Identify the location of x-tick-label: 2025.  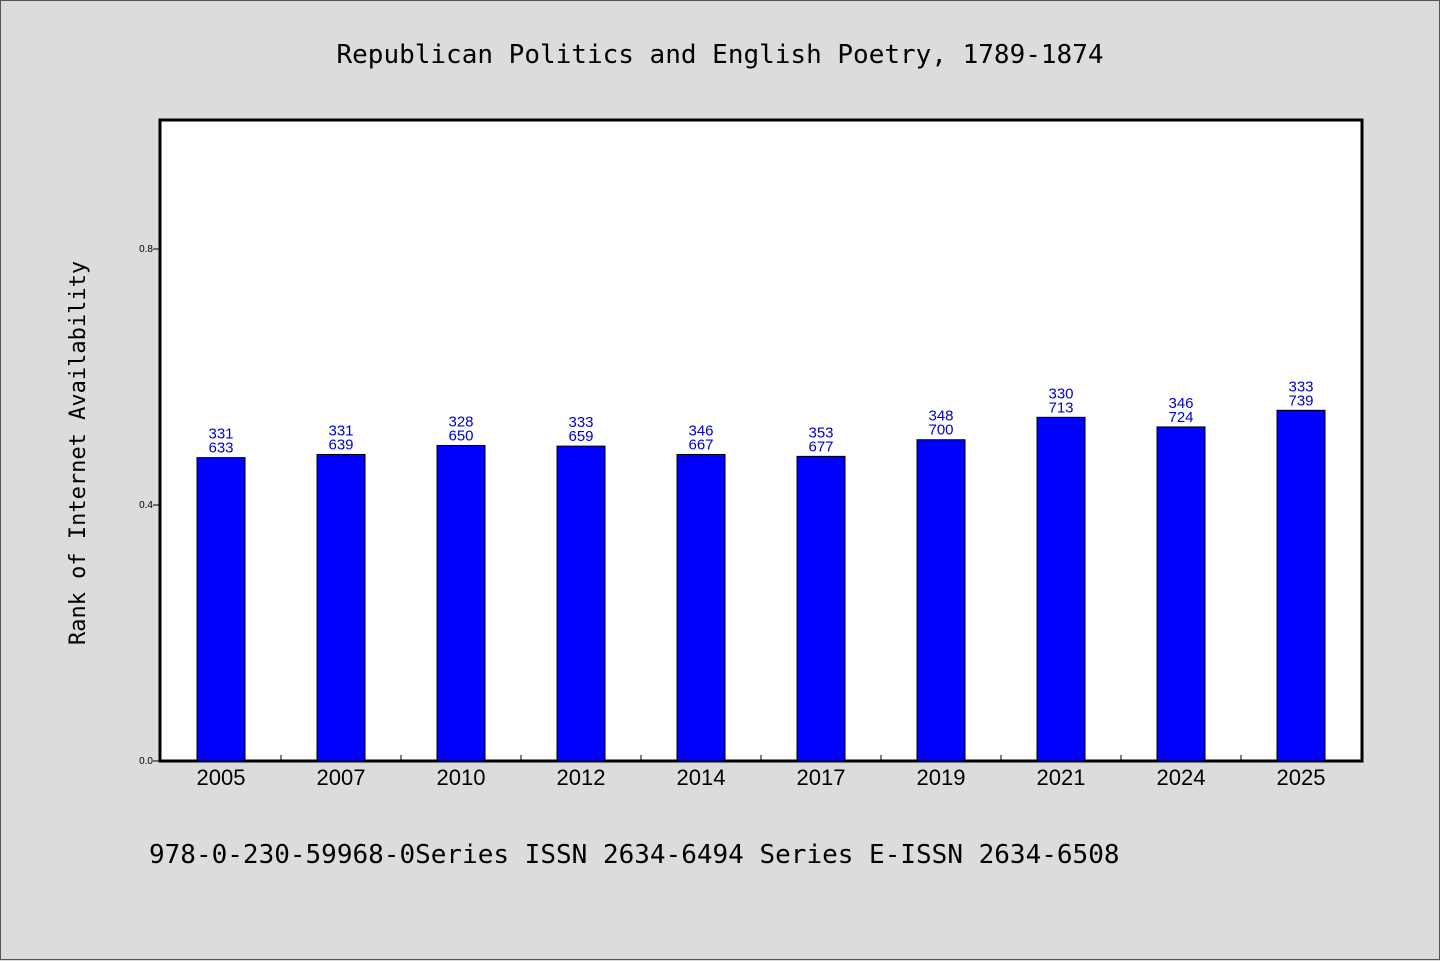
(1301, 777).